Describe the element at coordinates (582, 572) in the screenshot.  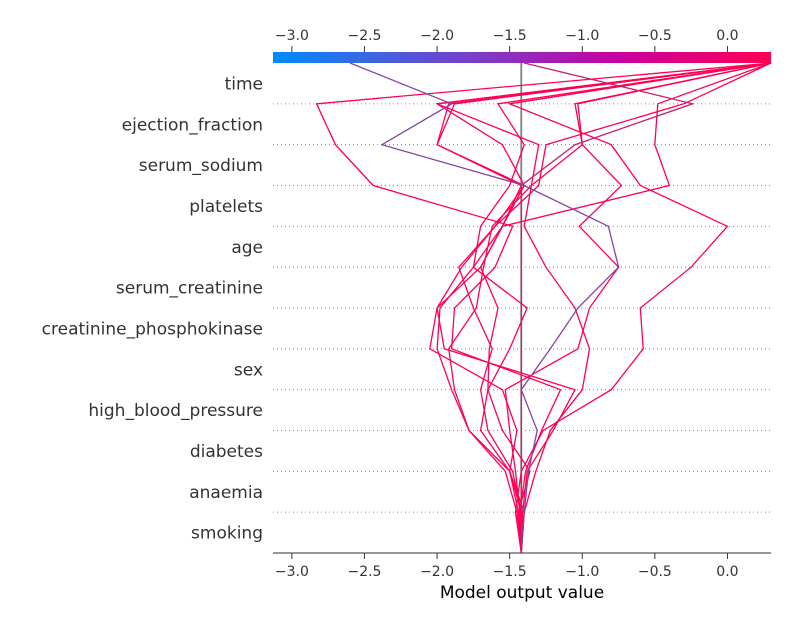
I see `x-tick-label: −1.0` at that location.